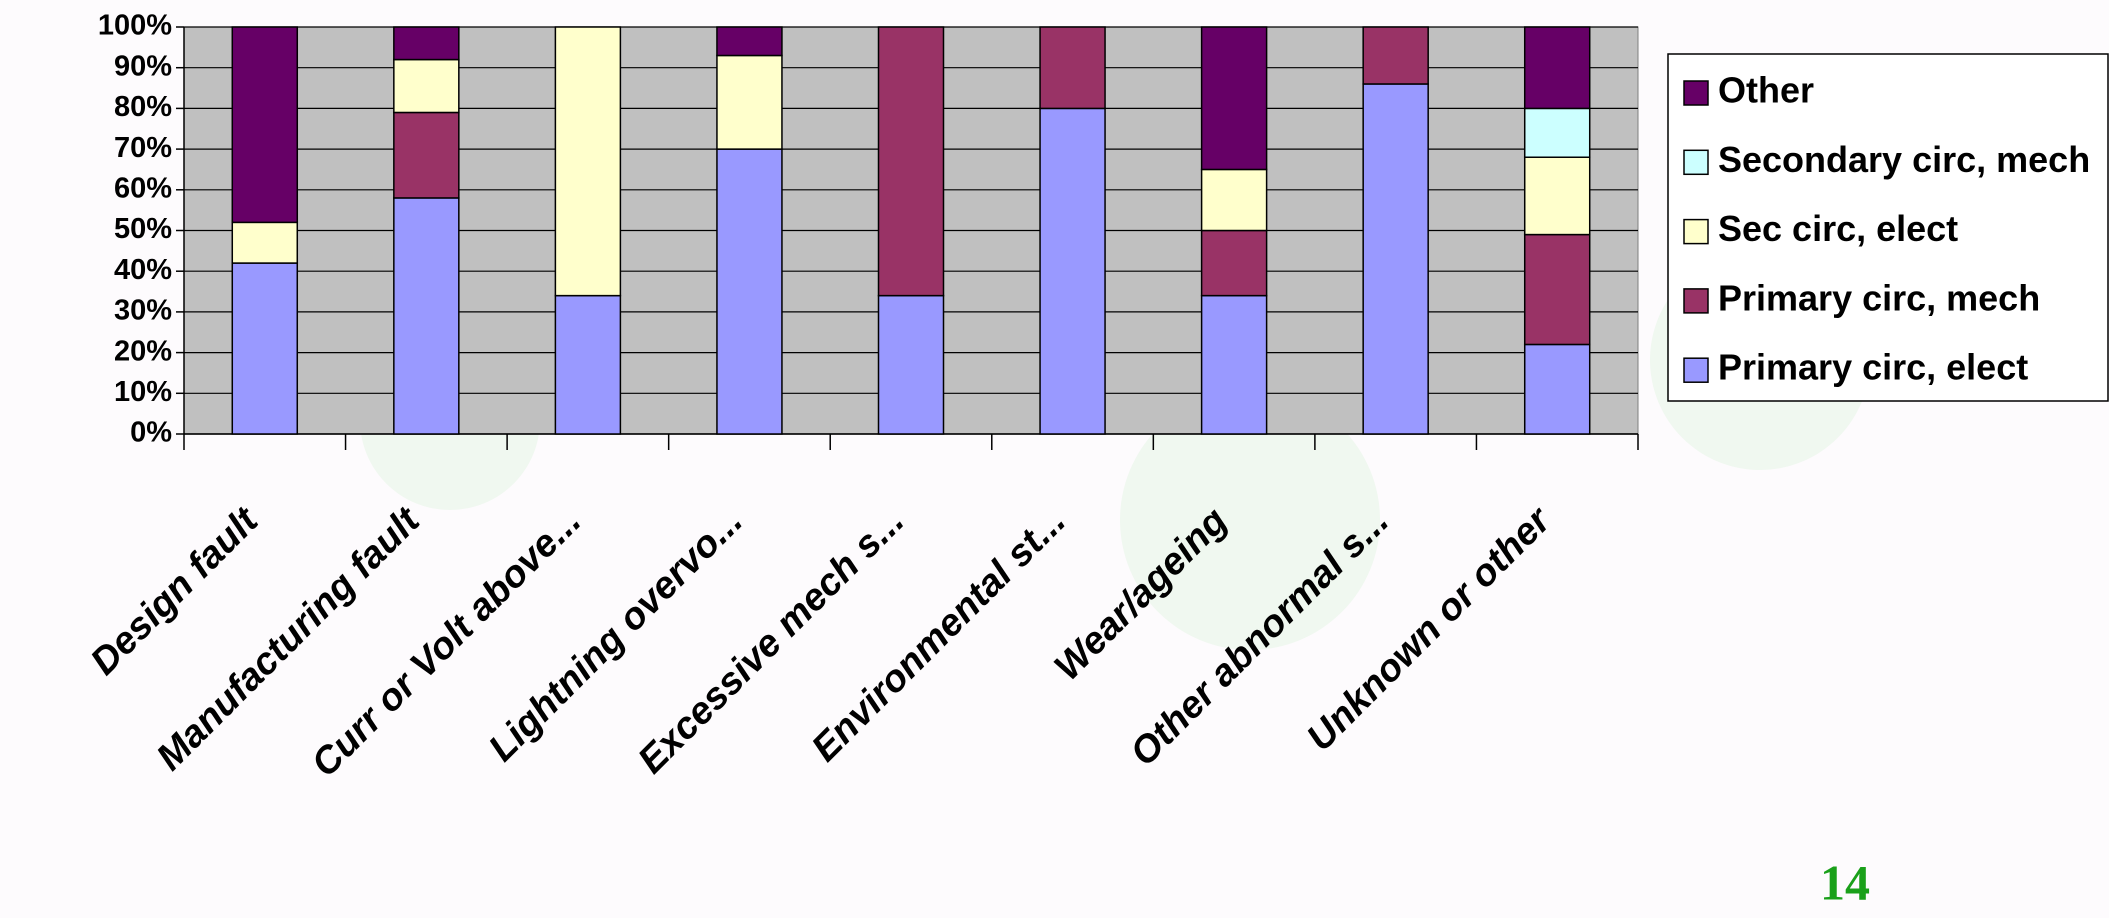  What do you see at coordinates (151, 433) in the screenshot?
I see `y-tick-label: 0%` at bounding box center [151, 433].